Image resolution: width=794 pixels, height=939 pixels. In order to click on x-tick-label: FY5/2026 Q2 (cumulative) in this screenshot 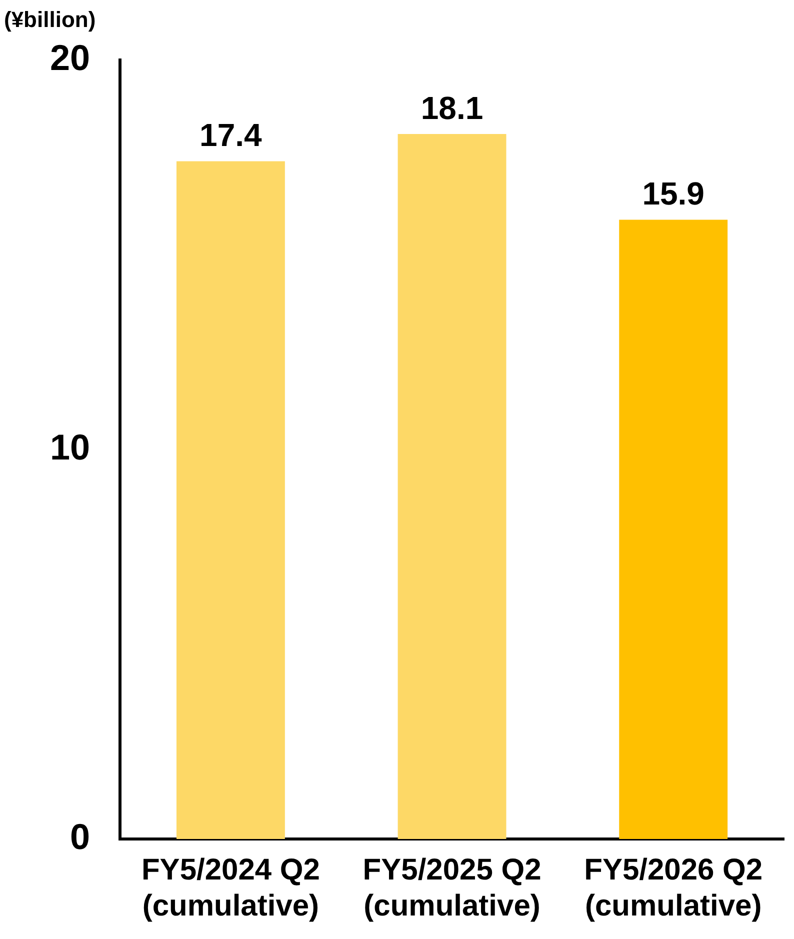, I will do `click(673, 887)`.